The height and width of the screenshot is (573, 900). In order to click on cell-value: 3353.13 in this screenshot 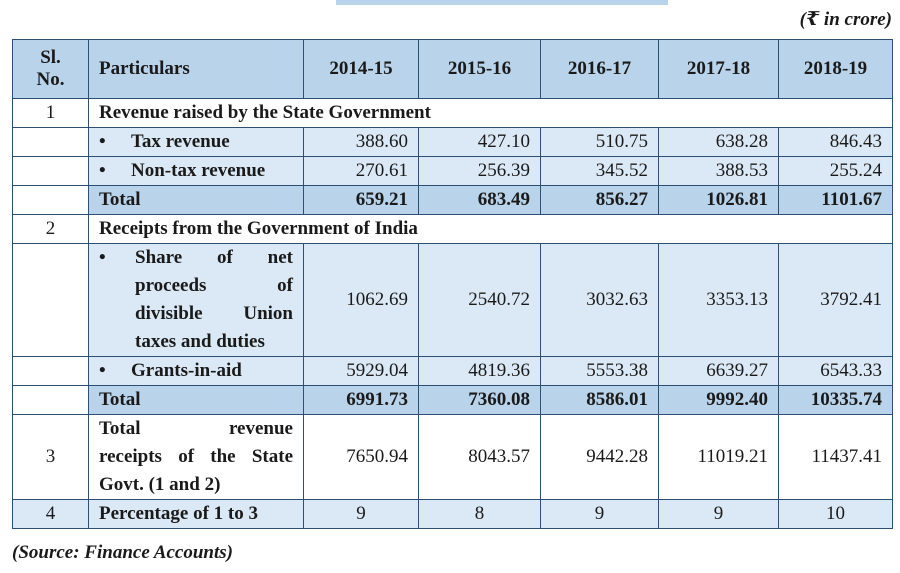, I will do `click(718, 300)`.